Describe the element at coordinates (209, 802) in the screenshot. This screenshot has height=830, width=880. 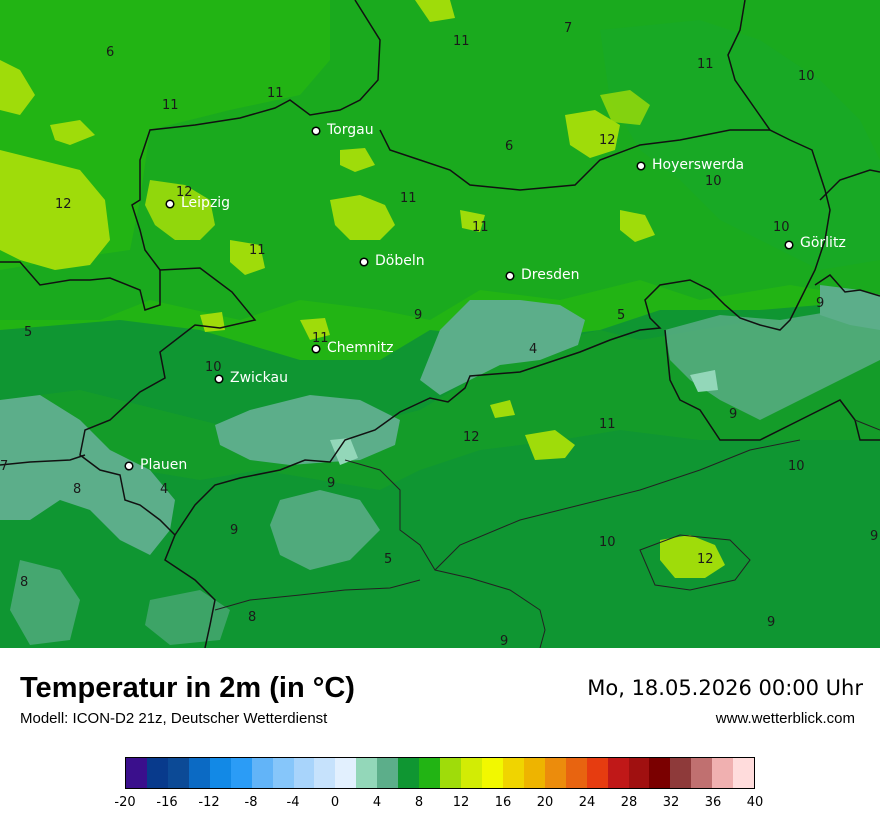
I see `legend-tick-label: -12` at that location.